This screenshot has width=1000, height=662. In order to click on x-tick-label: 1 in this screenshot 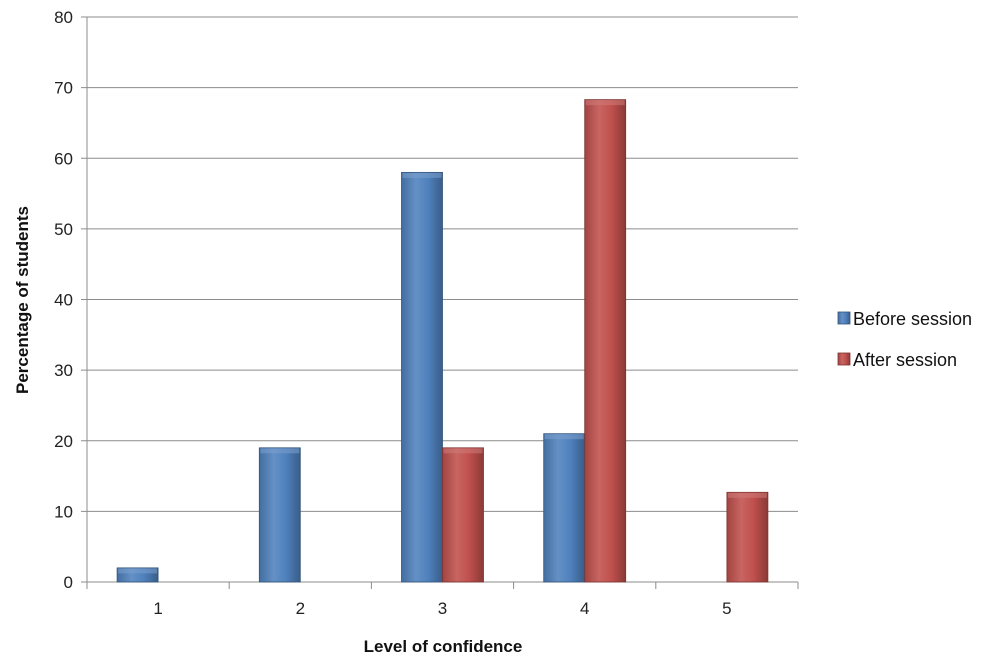, I will do `click(157, 608)`.